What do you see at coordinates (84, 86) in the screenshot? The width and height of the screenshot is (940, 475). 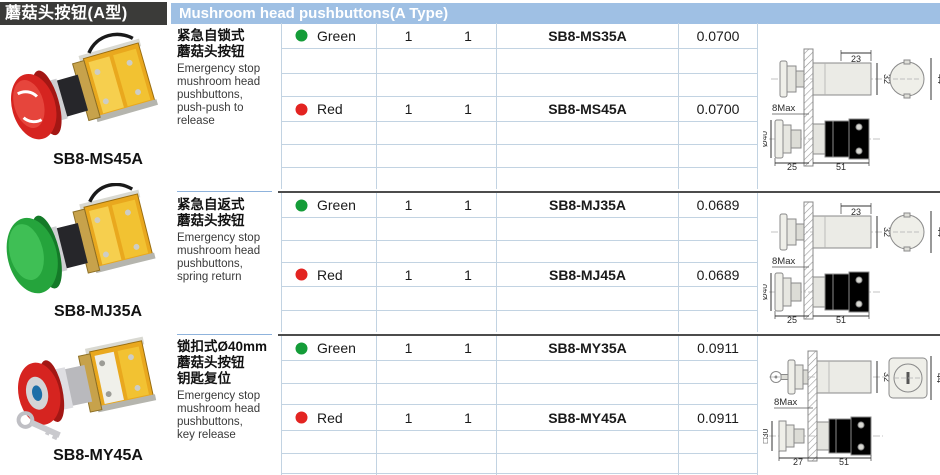 I see `product-photo-mushroom-red-icon` at bounding box center [84, 86].